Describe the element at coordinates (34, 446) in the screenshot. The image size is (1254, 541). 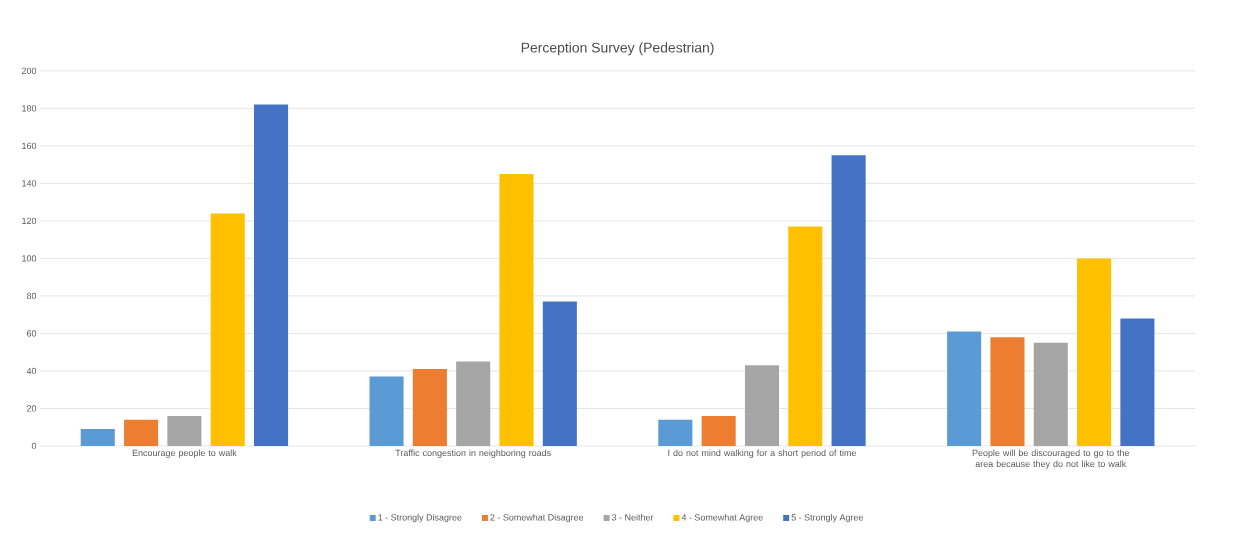
I see `y-tick-label: 0` at that location.